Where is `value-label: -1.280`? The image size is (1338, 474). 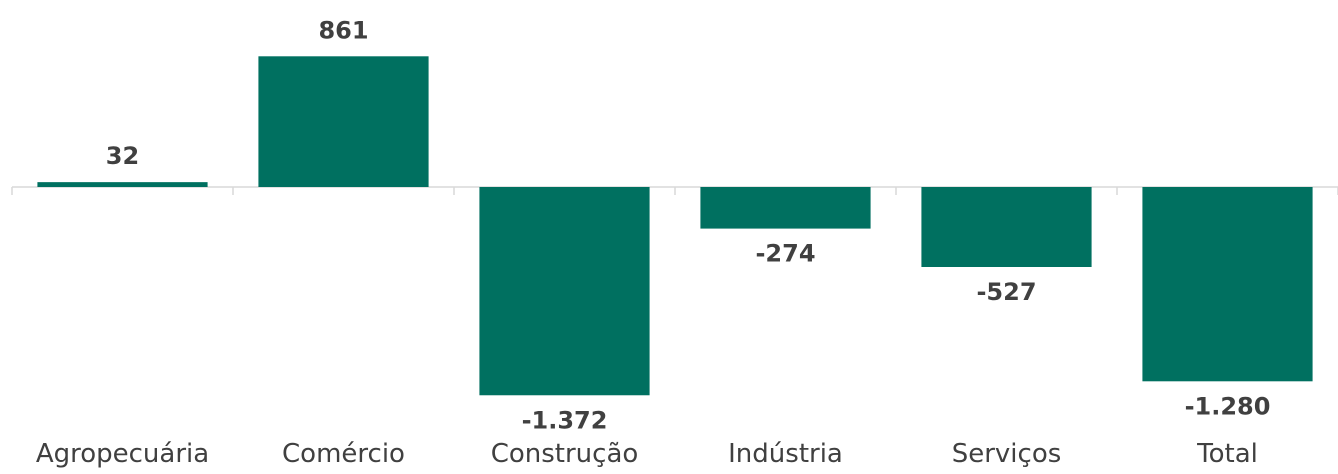
value-label: -1.280 is located at coordinates (1228, 406).